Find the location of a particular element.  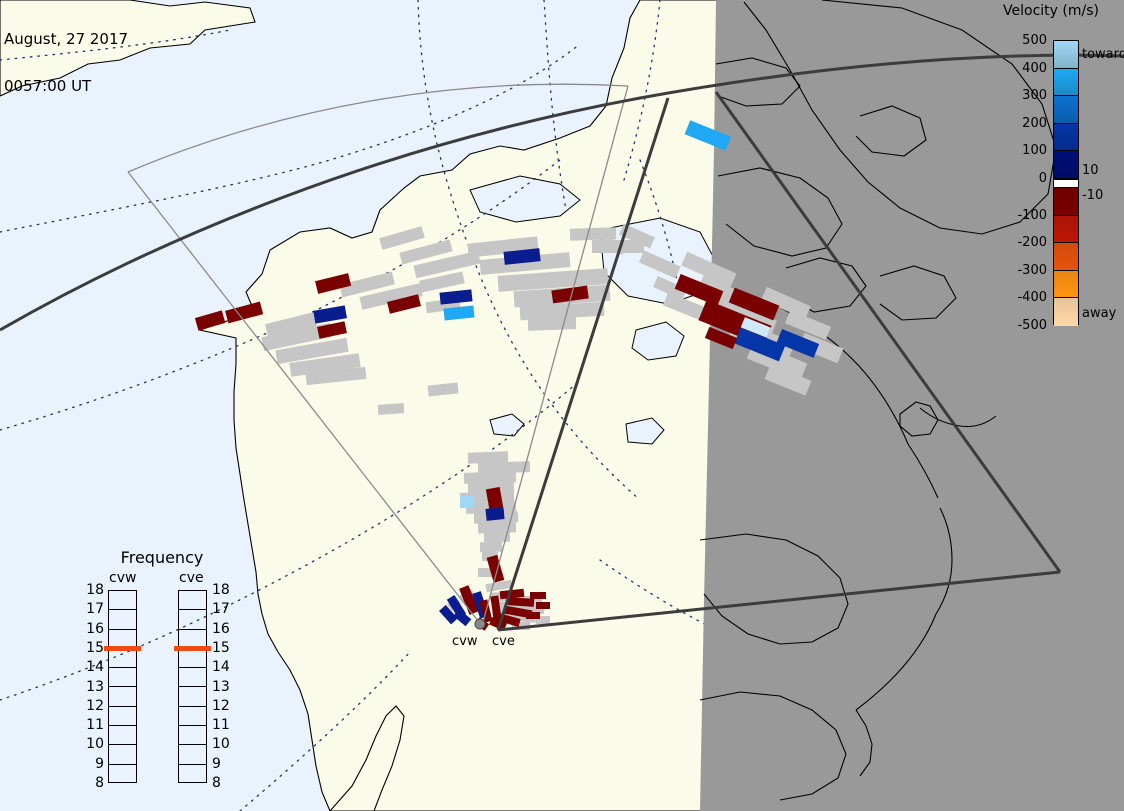

frequency-tick-right-11: 11 is located at coordinates (221, 725).